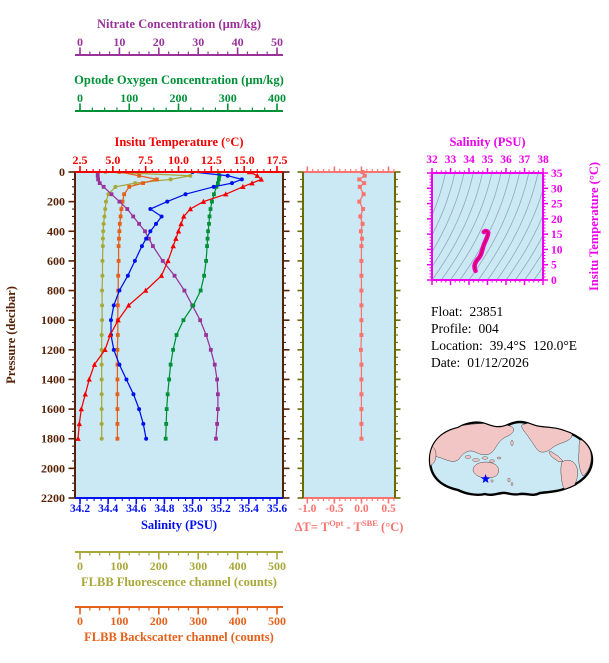  What do you see at coordinates (145, 160) in the screenshot?
I see `tick-label: 7.5` at bounding box center [145, 160].